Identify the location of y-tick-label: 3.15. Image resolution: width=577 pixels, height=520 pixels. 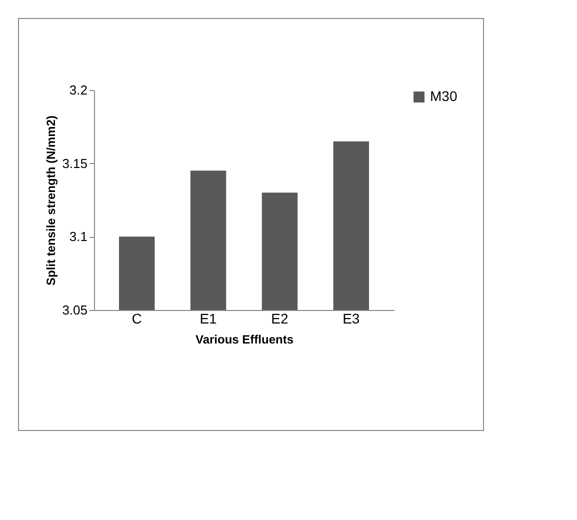
(75, 163).